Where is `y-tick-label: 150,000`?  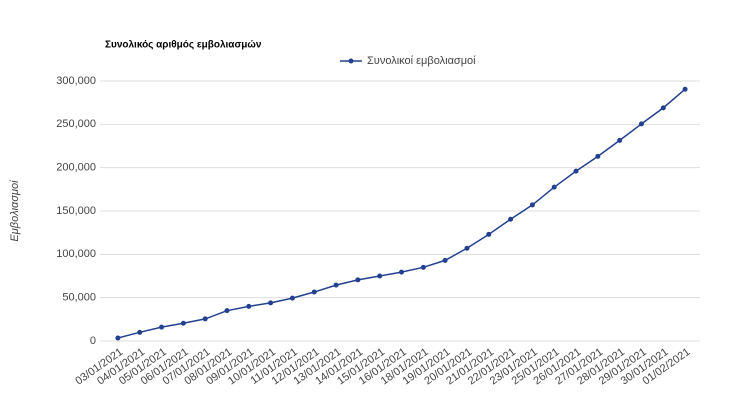
y-tick-label: 150,000 is located at coordinates (76, 211).